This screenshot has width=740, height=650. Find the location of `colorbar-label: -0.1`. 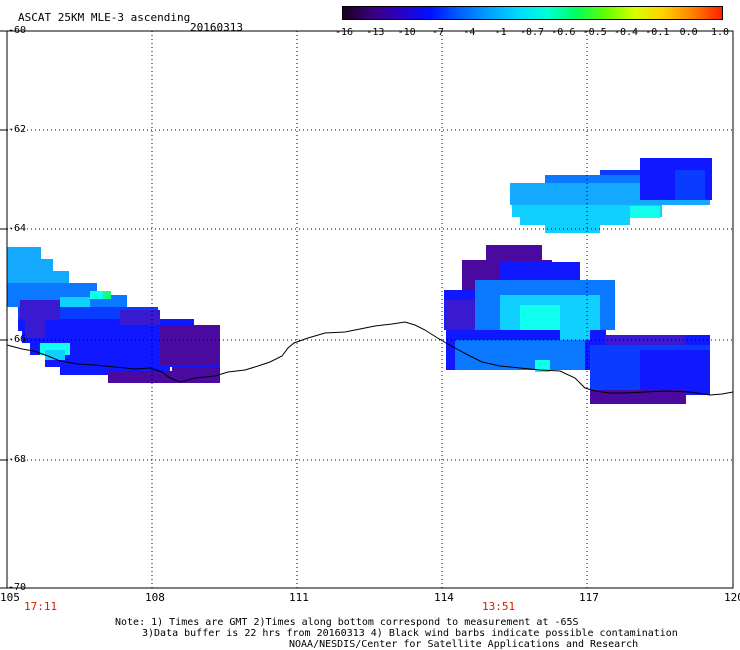

colorbar-label: -0.1 is located at coordinates (657, 32).